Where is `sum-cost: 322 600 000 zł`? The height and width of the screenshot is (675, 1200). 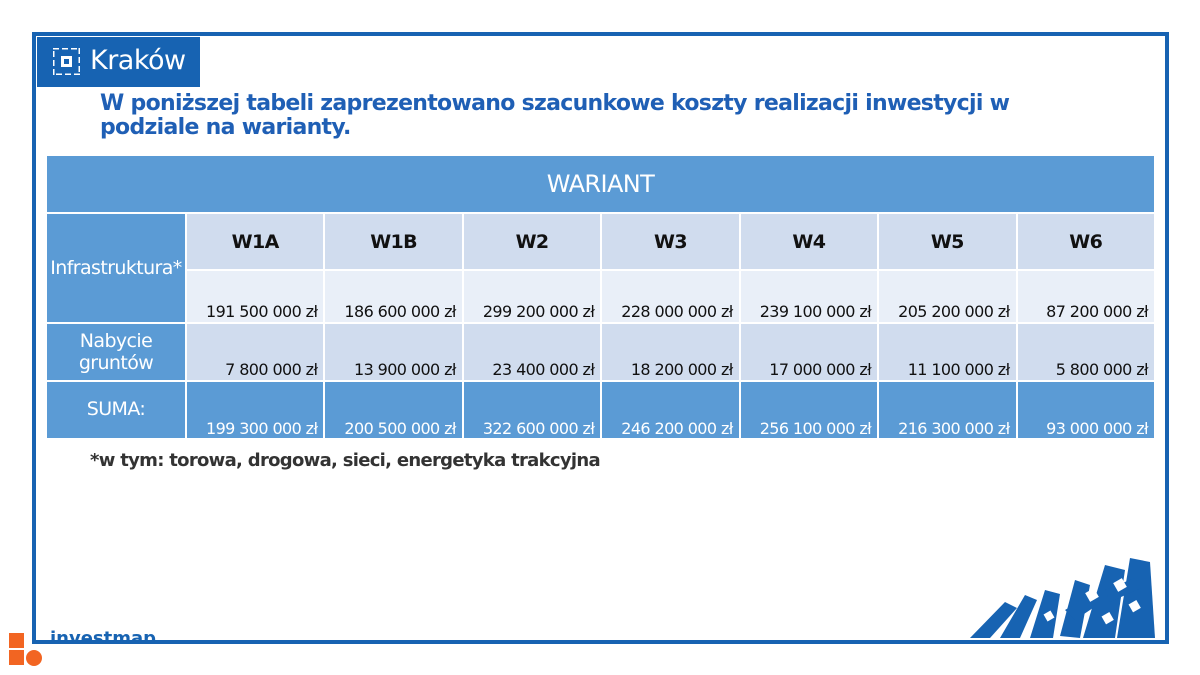 sum-cost: 322 600 000 zł is located at coordinates (532, 410).